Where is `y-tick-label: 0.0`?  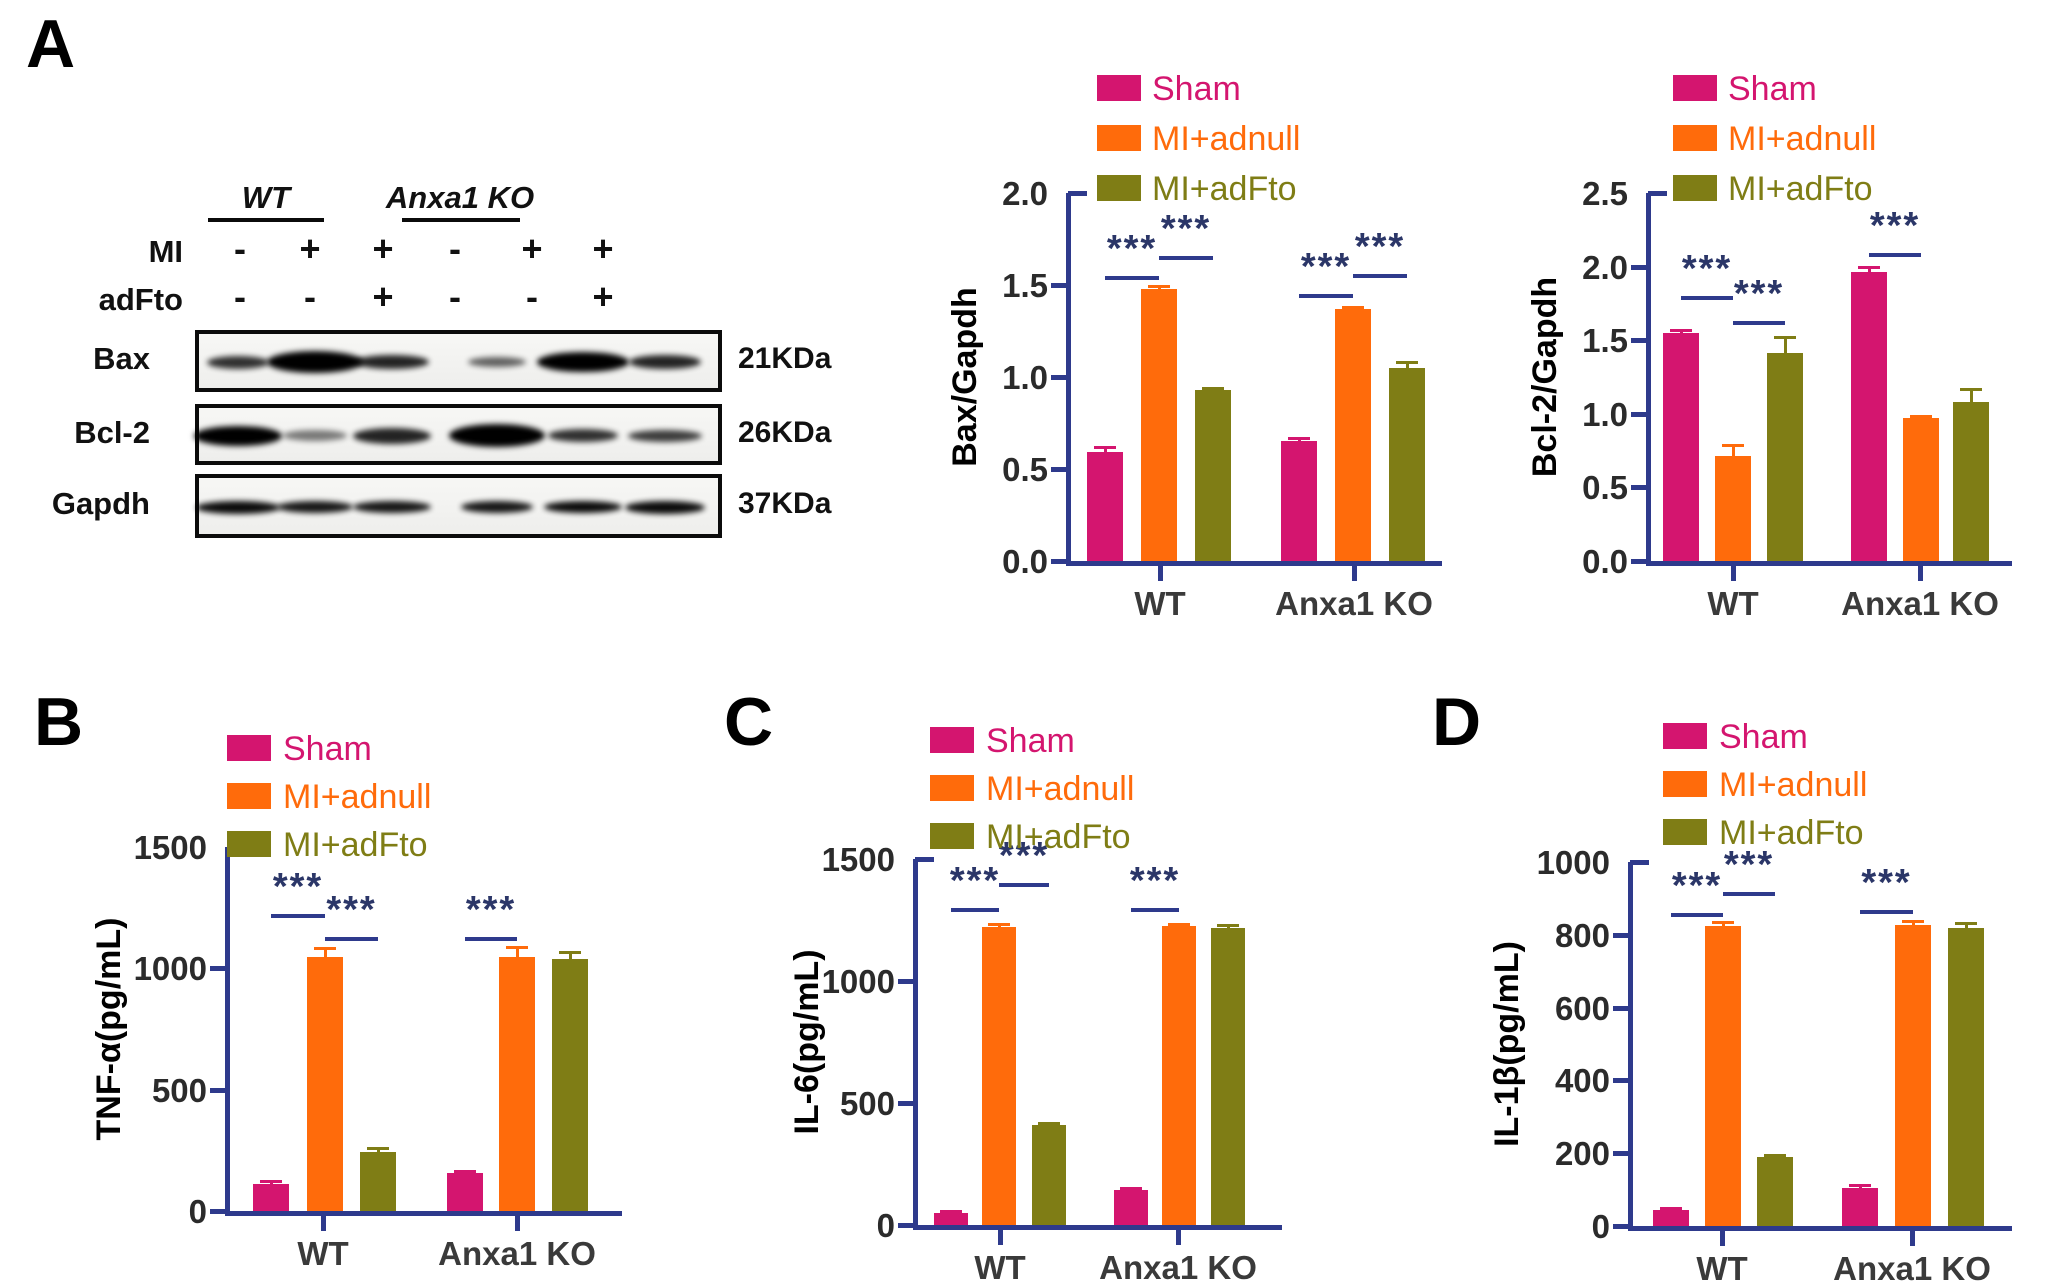
y-tick-label: 0.0 is located at coordinates (1025, 561).